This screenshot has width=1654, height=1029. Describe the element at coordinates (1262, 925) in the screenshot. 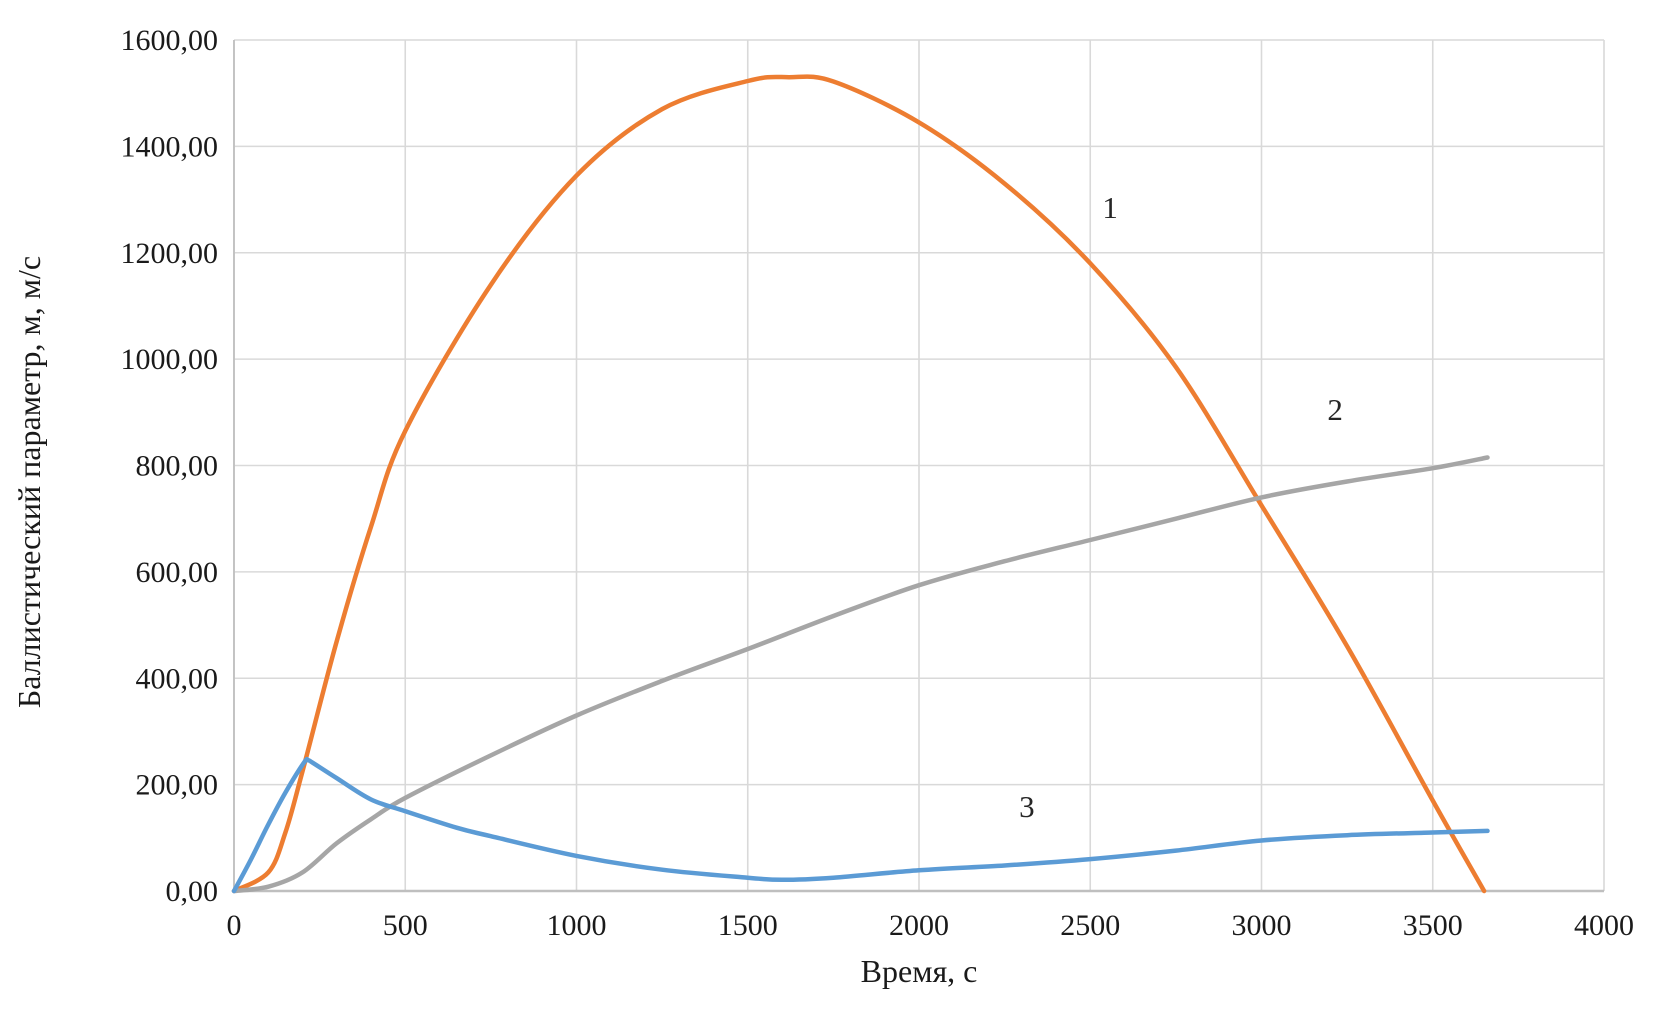

I see `x-tick-label: 3000` at that location.